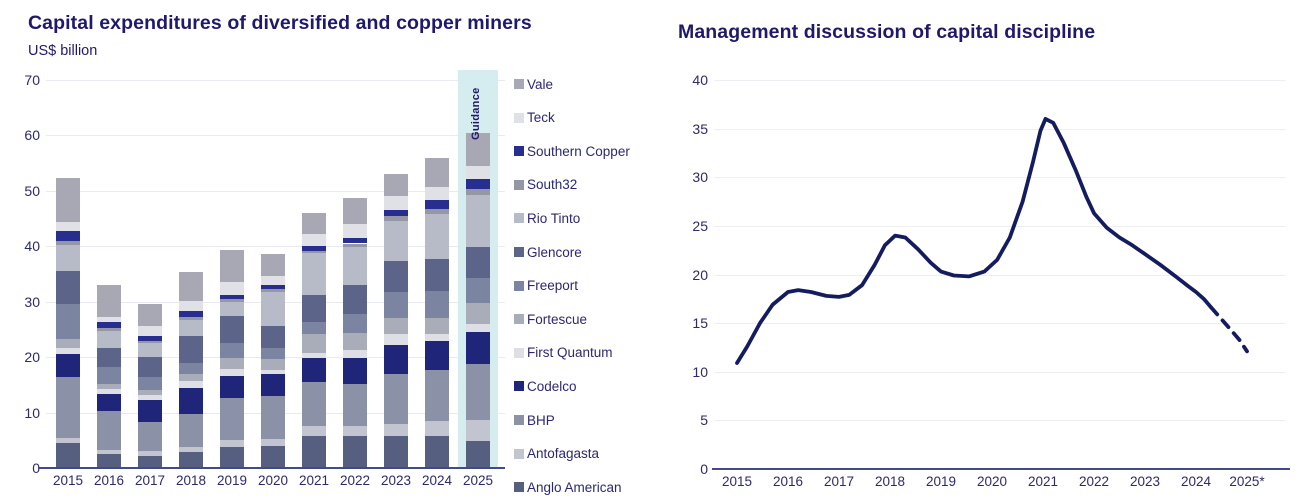  Describe the element at coordinates (546, 286) in the screenshot. I see `legend-item: Freeport` at that location.